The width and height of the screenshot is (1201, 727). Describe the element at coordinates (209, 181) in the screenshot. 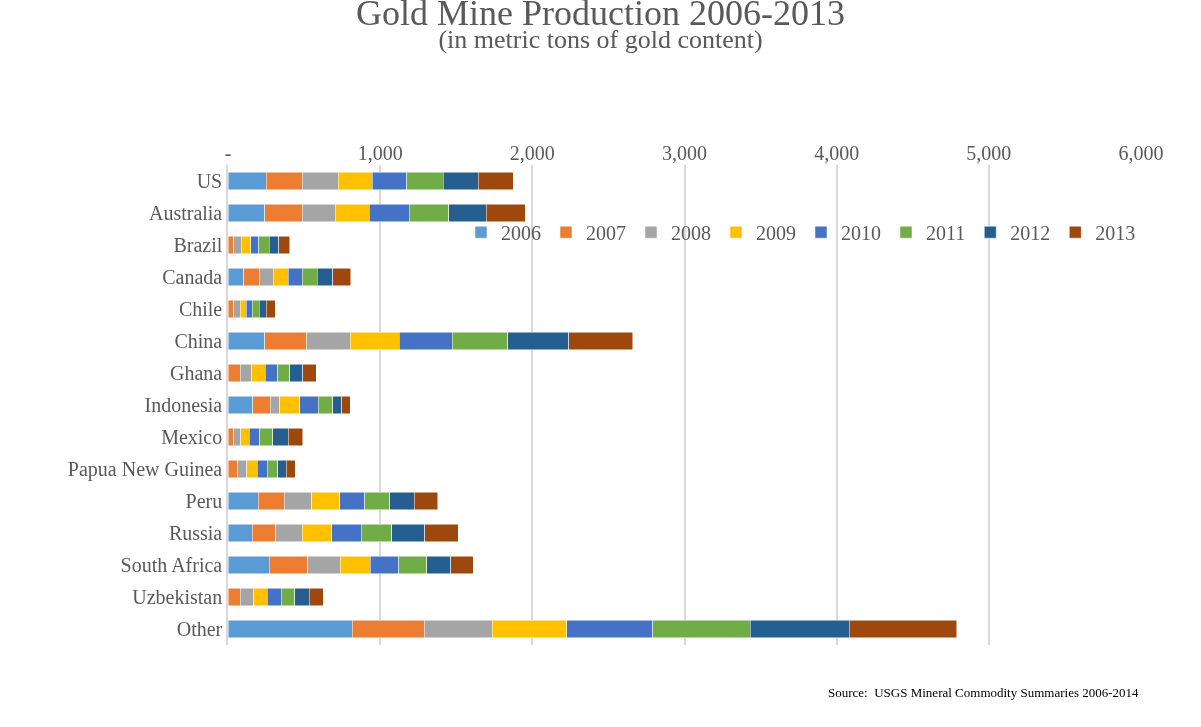

I see `y-tick-label: US` at that location.